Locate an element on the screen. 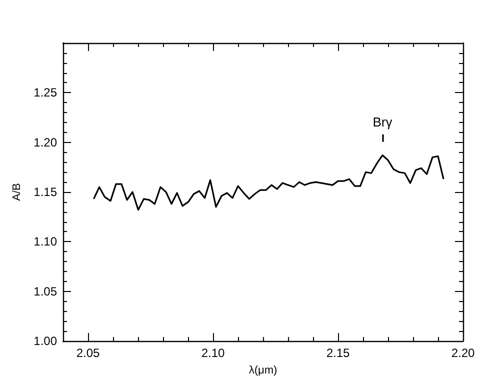  text: 2.20 is located at coordinates (463, 353).